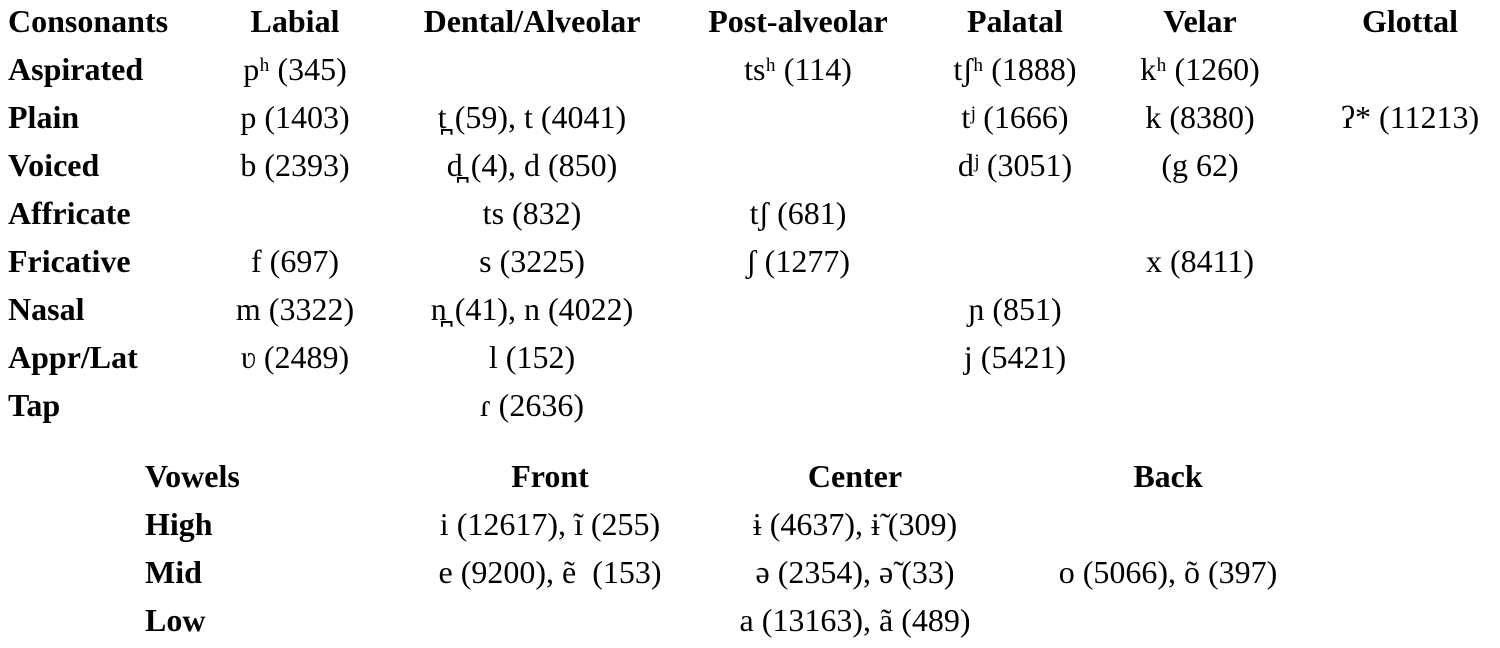 The image size is (1500, 648). What do you see at coordinates (76, 69) in the screenshot?
I see `row-header: Aspirated` at bounding box center [76, 69].